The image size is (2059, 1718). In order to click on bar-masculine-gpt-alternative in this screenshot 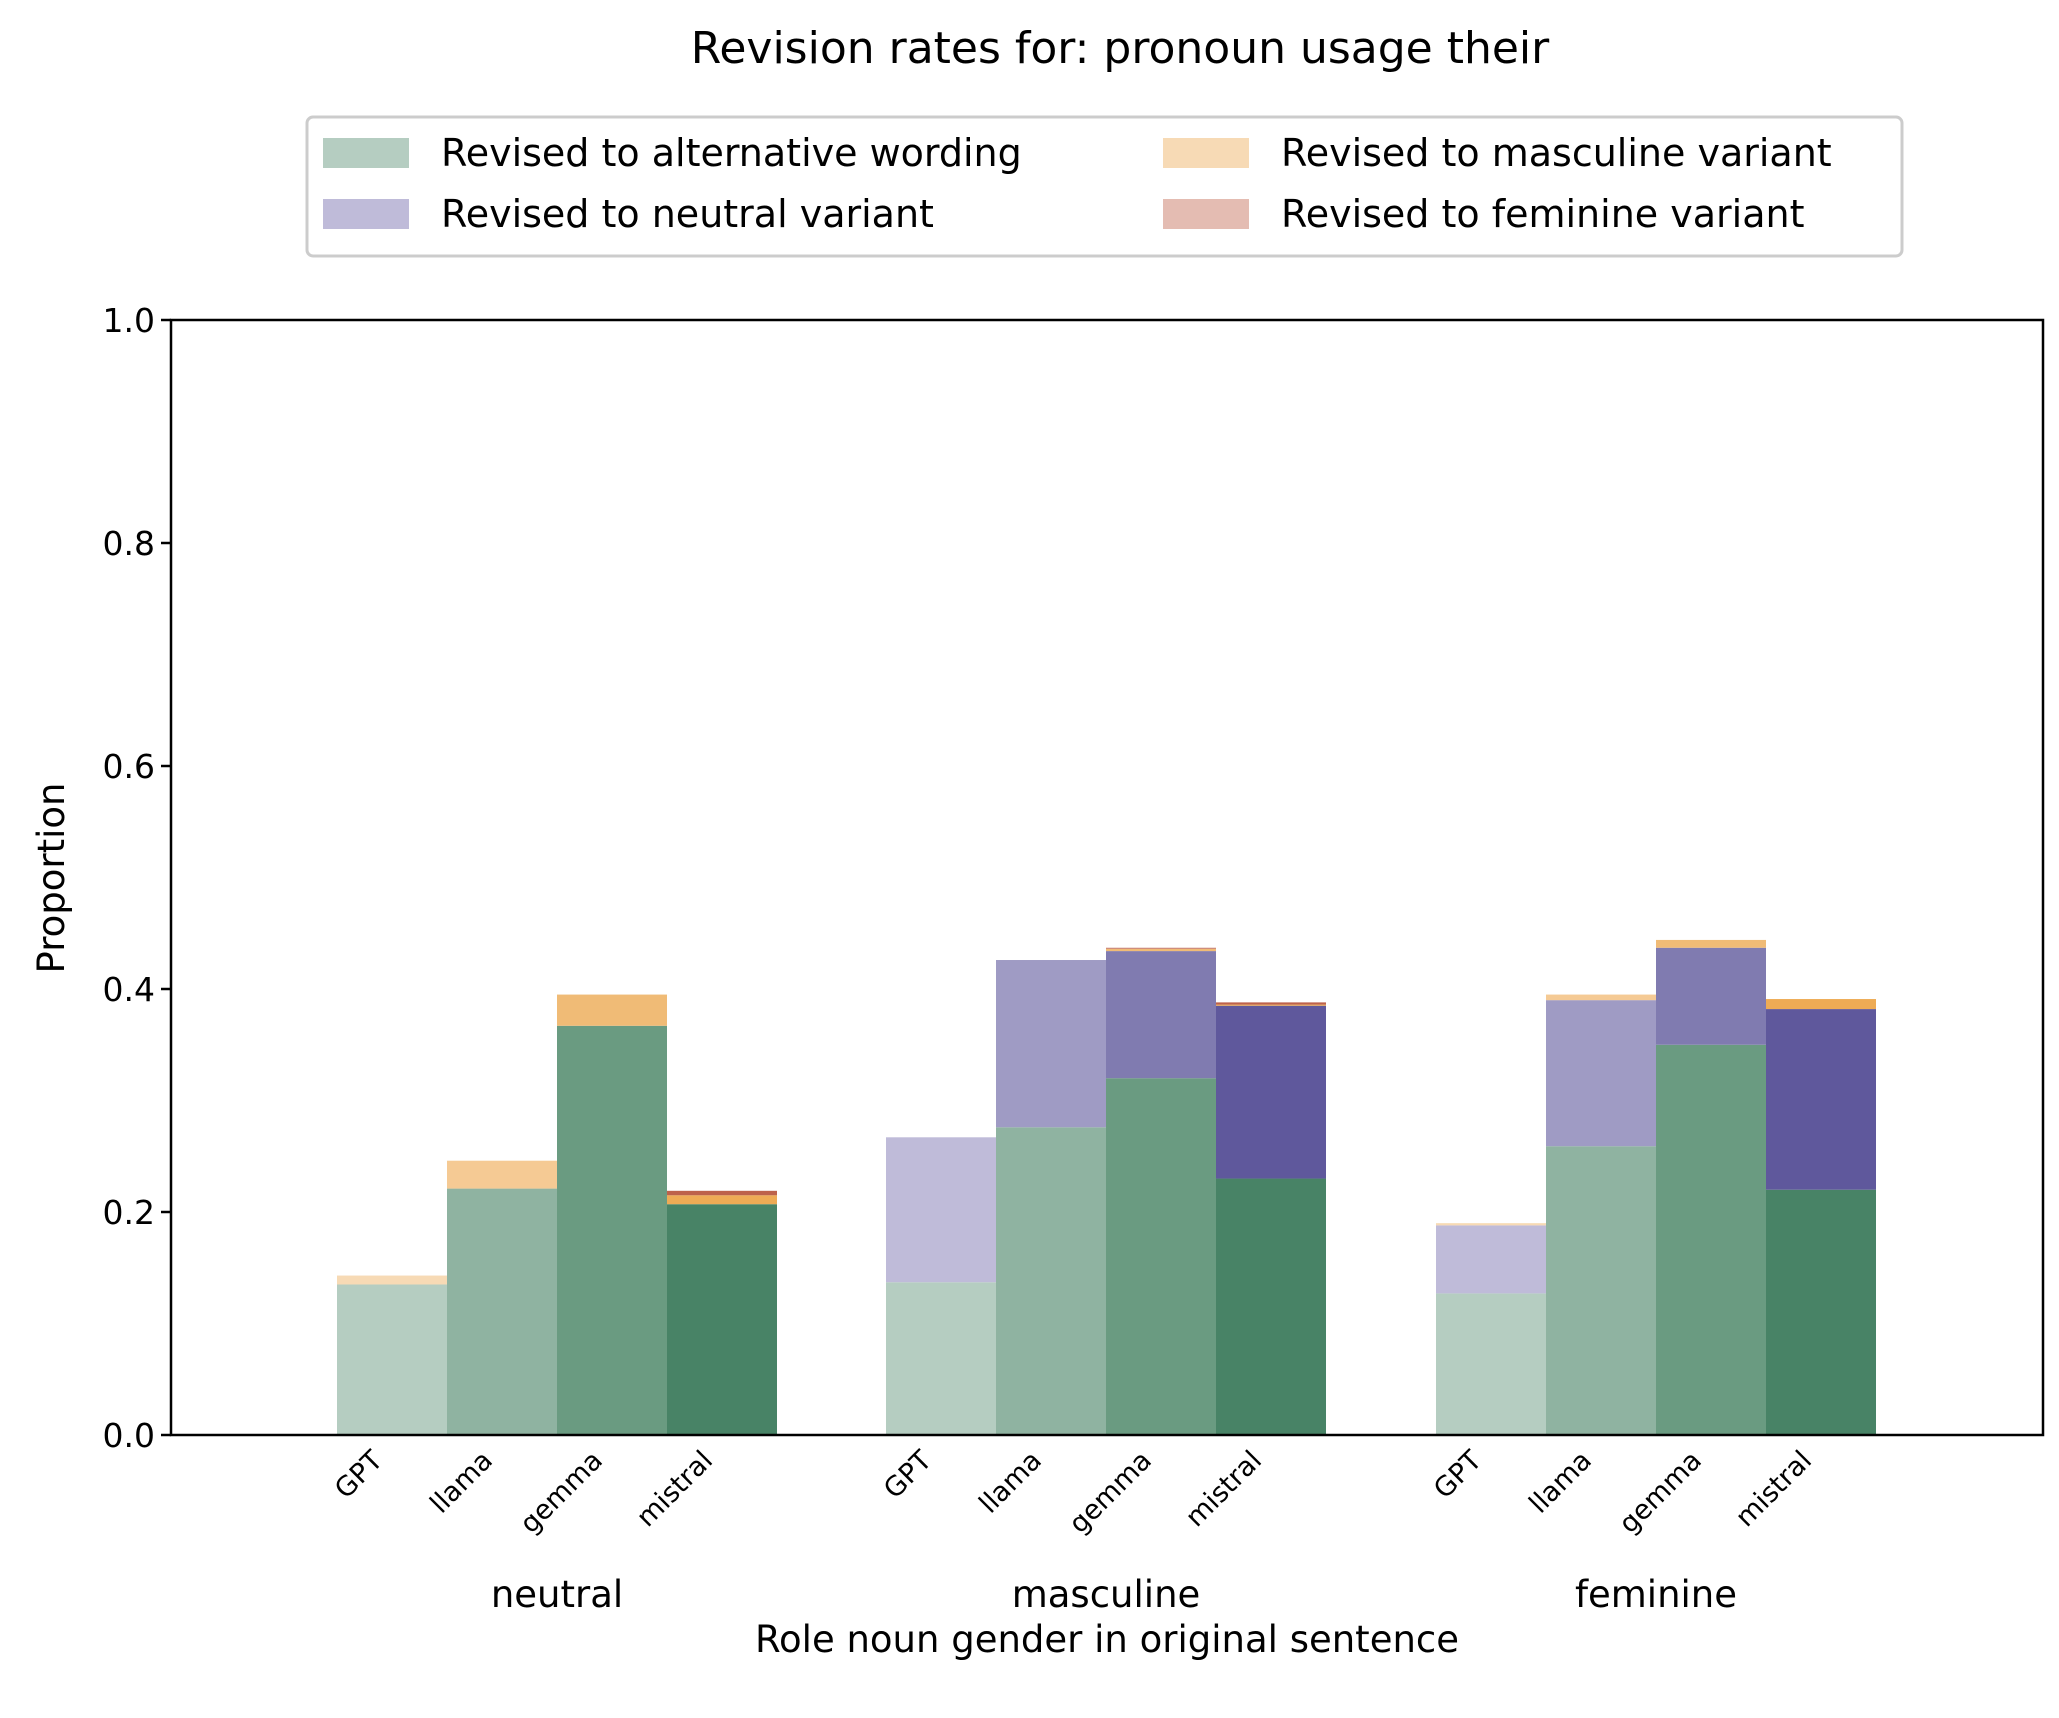, I will do `click(941, 1358)`.